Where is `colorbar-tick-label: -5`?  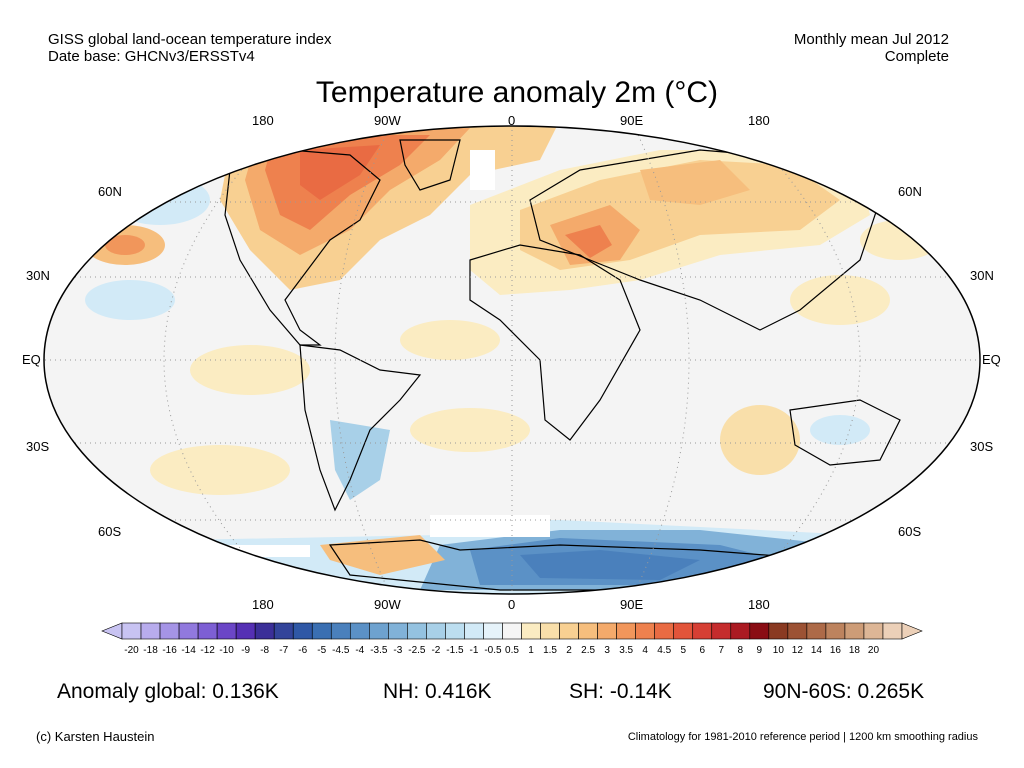 colorbar-tick-label: -5 is located at coordinates (321, 650).